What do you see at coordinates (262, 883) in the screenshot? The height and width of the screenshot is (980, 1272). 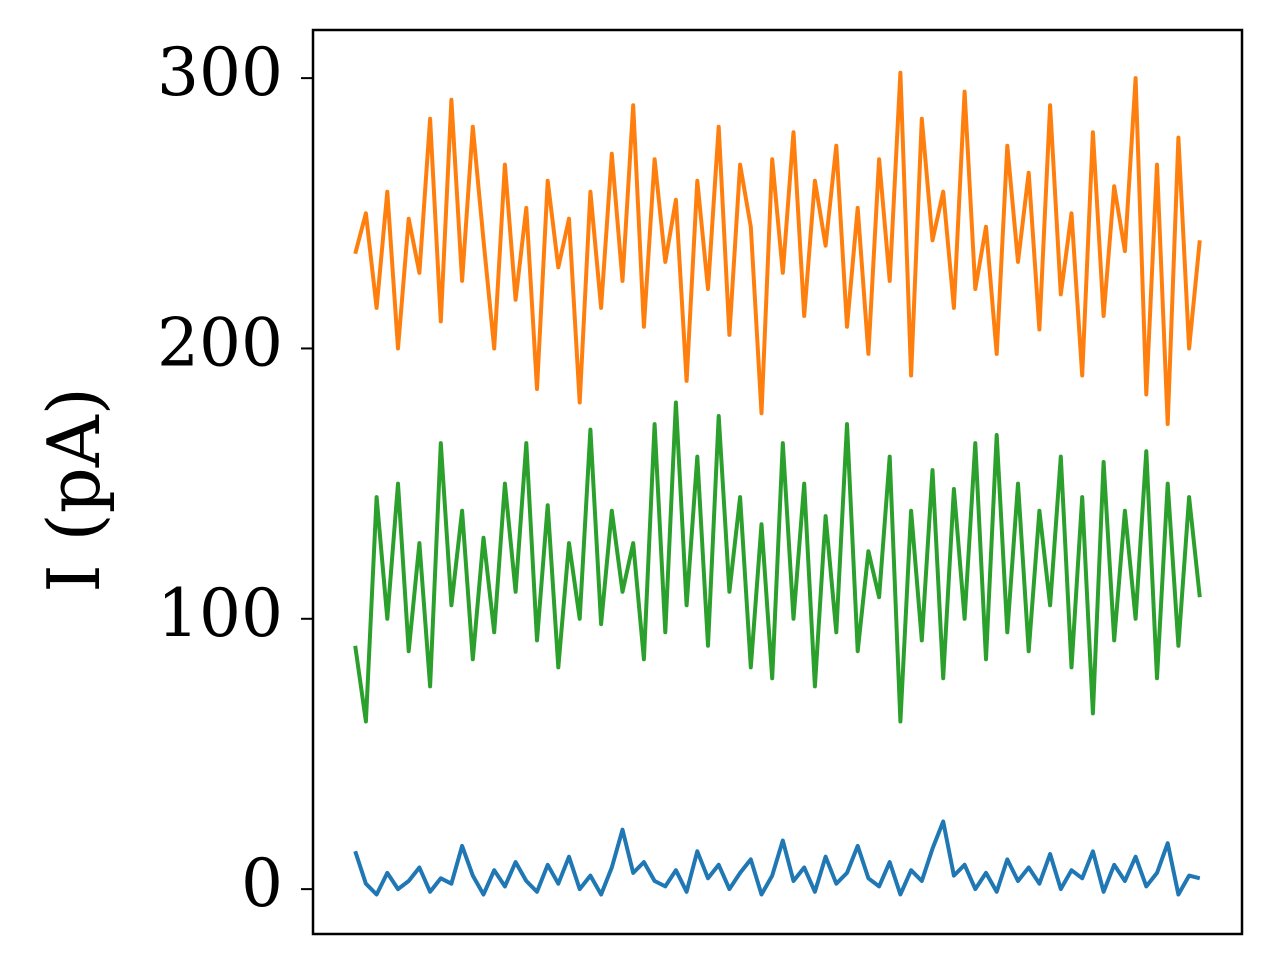 I see `y-tick-label: 0` at bounding box center [262, 883].